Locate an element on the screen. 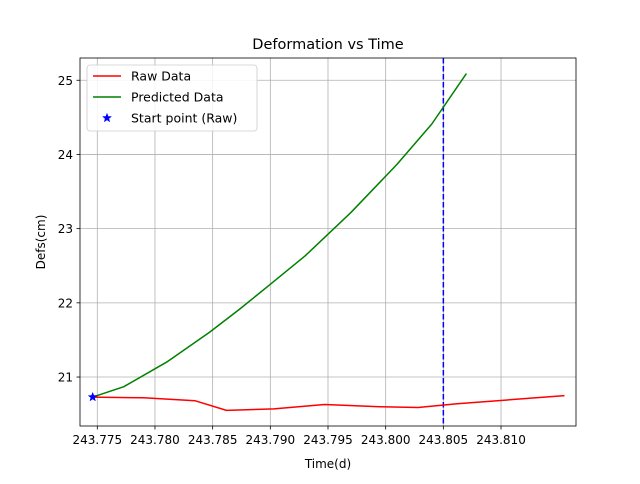 The image size is (640, 484). x-tick-label: 243.800 is located at coordinates (386, 440).